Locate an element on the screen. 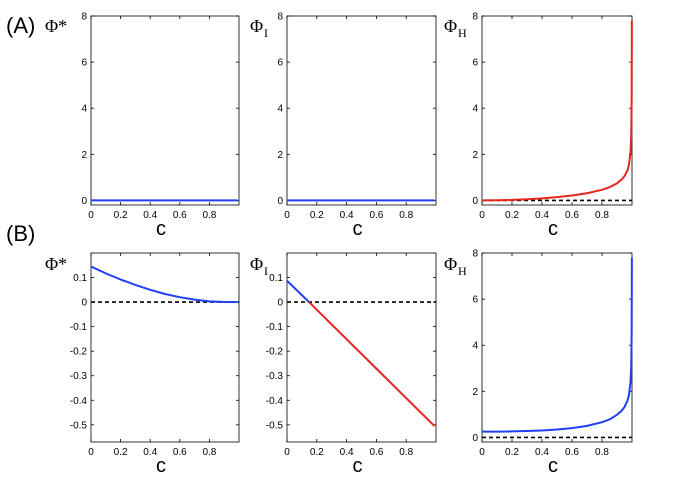  panel-label-b: (B) is located at coordinates (20, 233).